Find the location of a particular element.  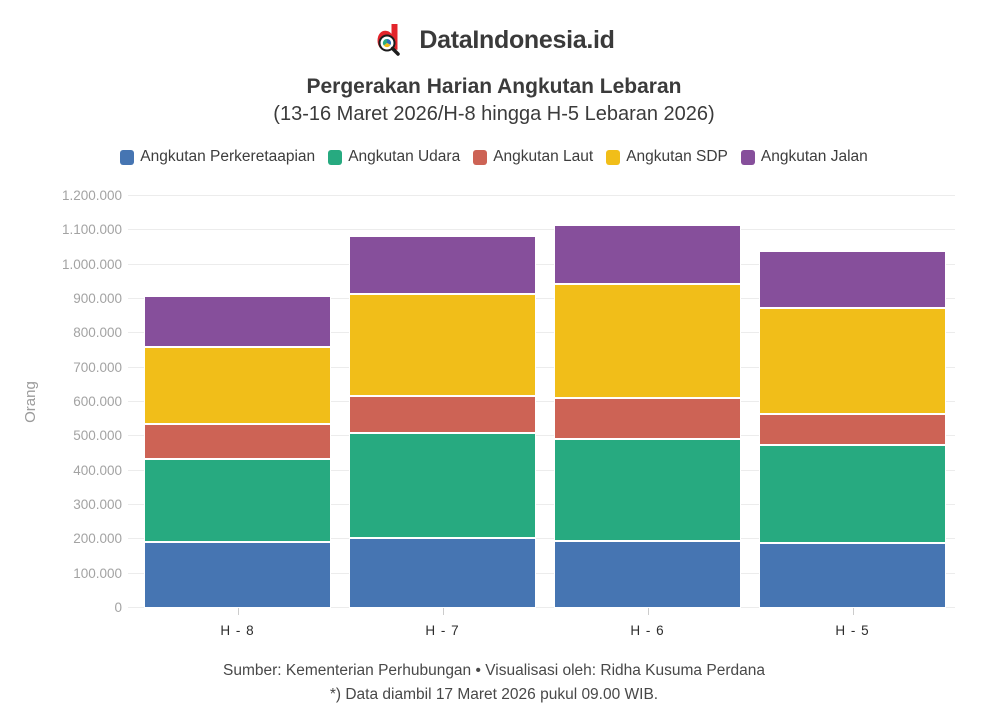

legend-label: Angkutan Laut is located at coordinates (543, 156).